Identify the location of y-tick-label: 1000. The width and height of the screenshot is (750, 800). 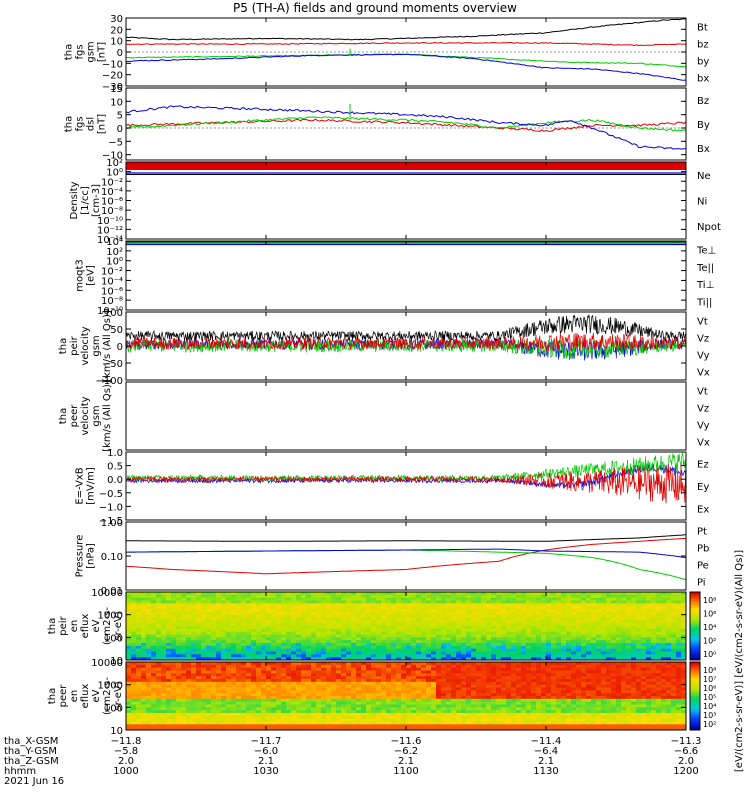
(110, 616).